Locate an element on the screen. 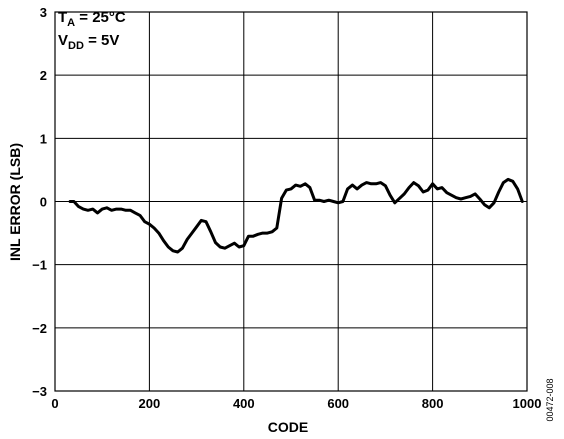 Image resolution: width=564 pixels, height=439 pixels. x-tick-label: 600 is located at coordinates (338, 403).